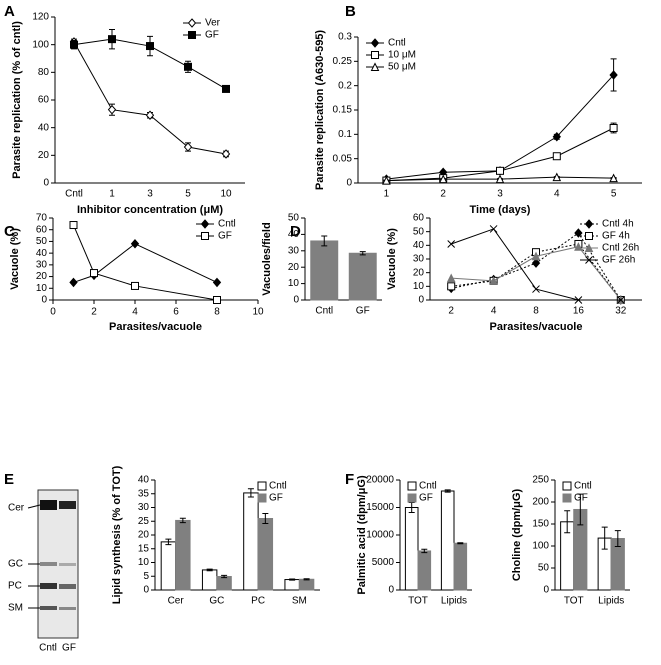 This screenshot has height=665, width=661. I want to click on y-tick-label: 80, so click(44, 72).